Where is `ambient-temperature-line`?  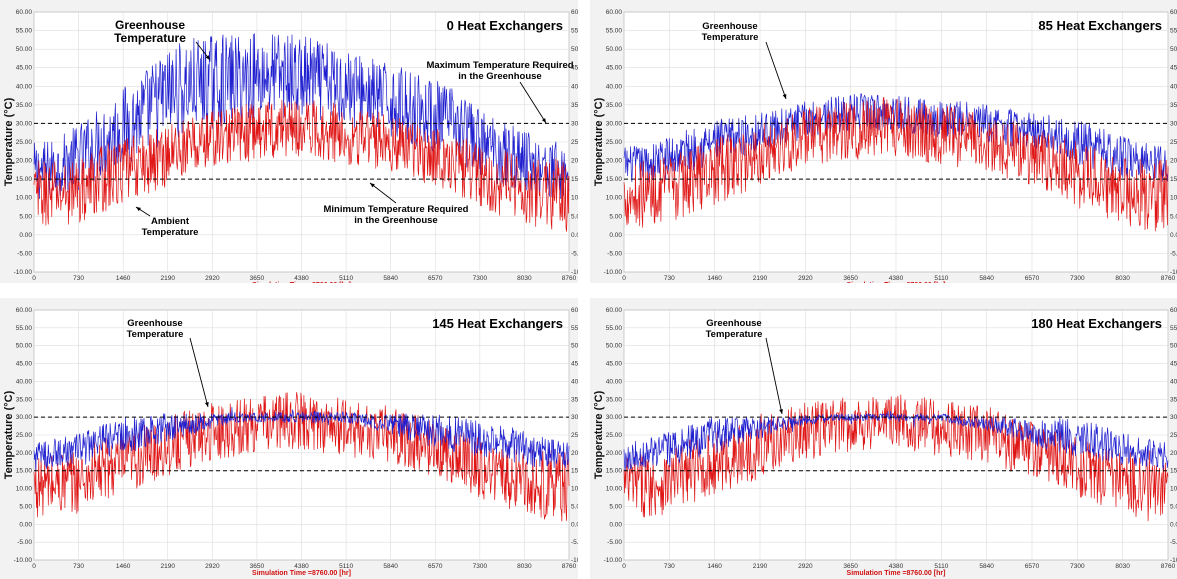 ambient-temperature-line is located at coordinates (896, 458).